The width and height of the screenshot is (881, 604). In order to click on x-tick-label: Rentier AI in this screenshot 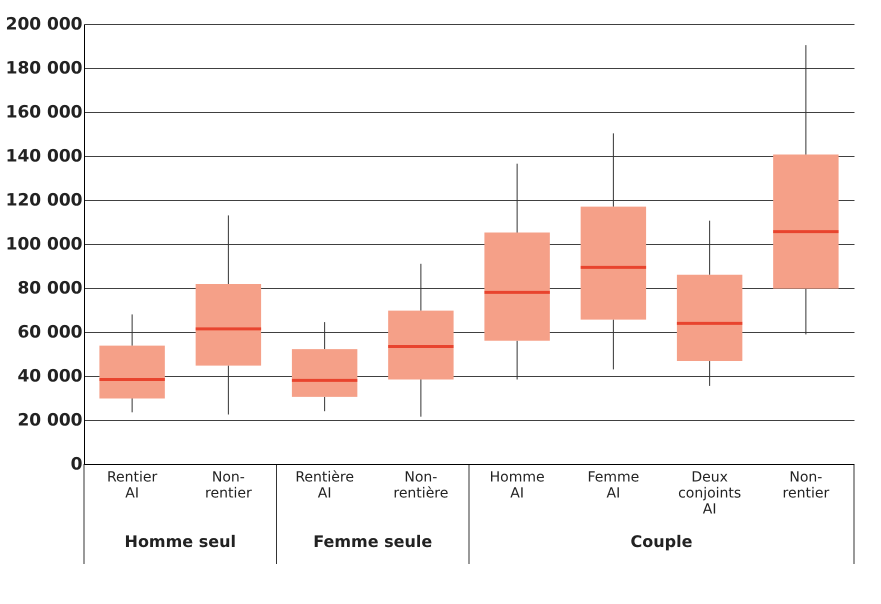, I will do `click(132, 486)`.